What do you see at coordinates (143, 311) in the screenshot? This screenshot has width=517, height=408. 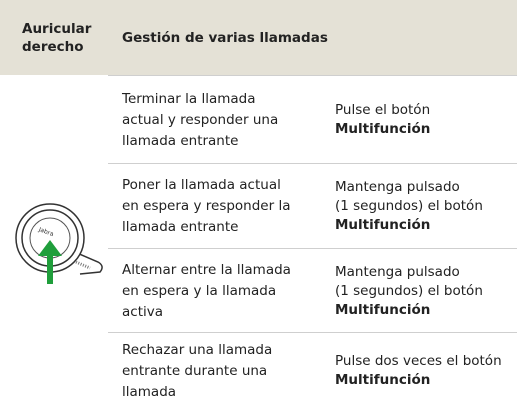 I see `action-text: activa` at bounding box center [143, 311].